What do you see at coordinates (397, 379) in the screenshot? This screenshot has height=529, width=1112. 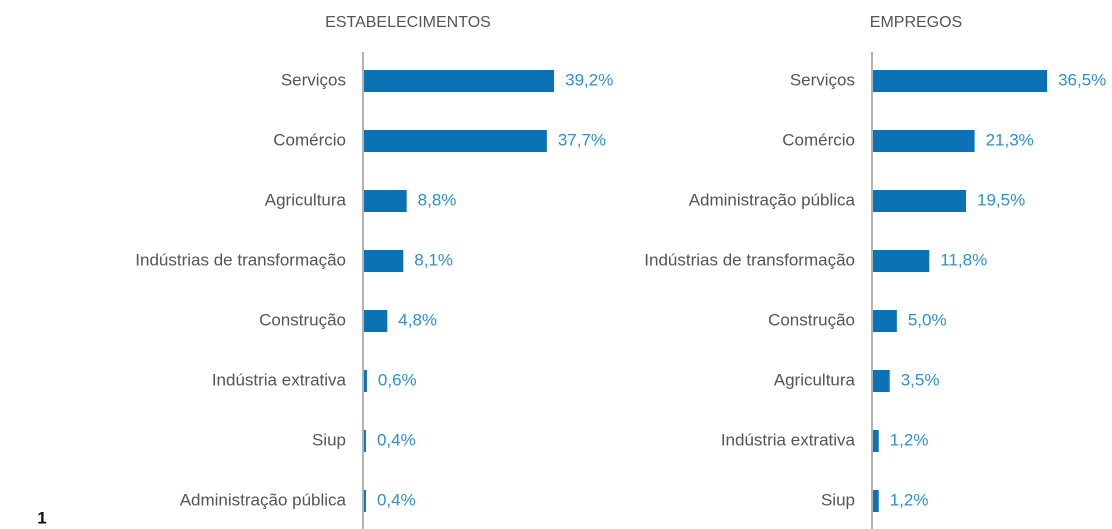 I see `value-label: 0,6%` at bounding box center [397, 379].